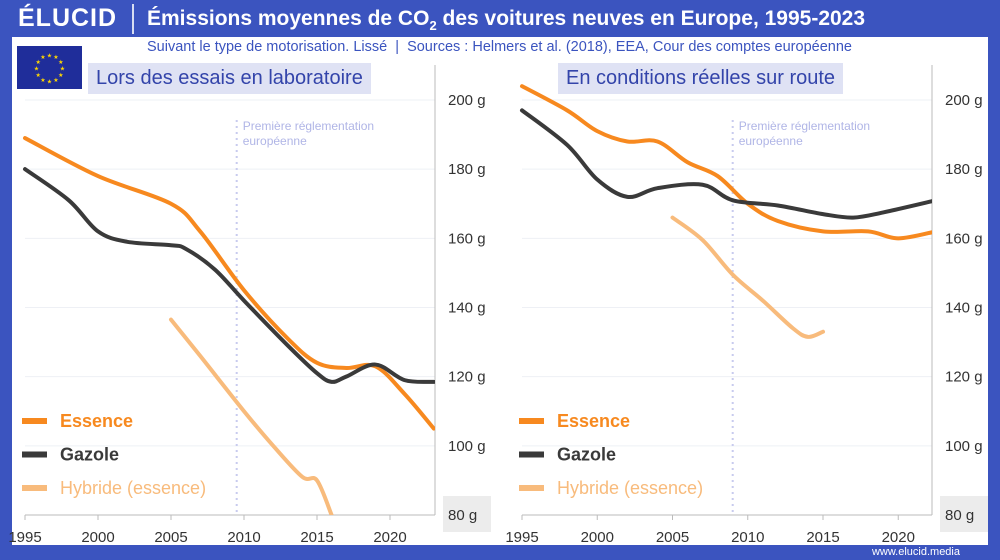 The image size is (1000, 560). What do you see at coordinates (229, 78) in the screenshot?
I see `left-chart-title: Lors des essais en laboratoire` at bounding box center [229, 78].